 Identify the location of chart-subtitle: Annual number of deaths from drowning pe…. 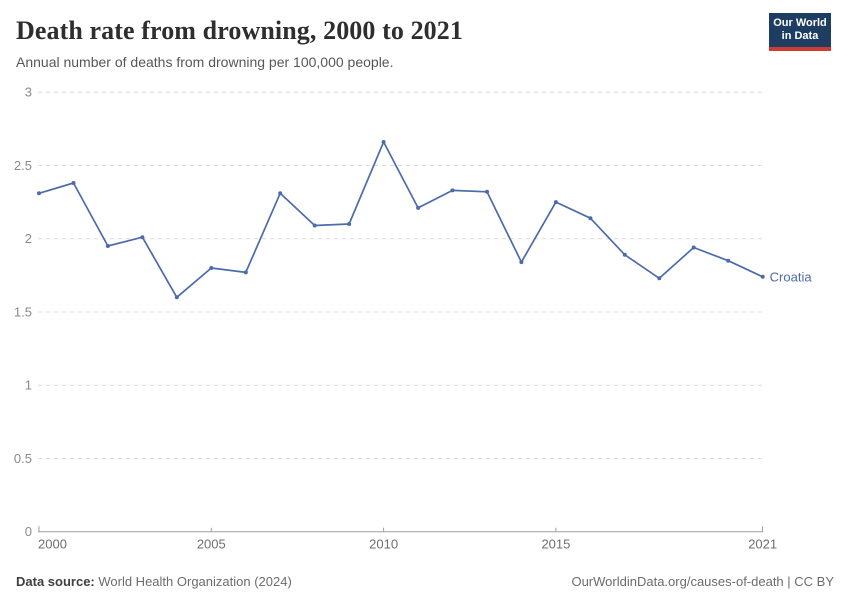
(205, 62).